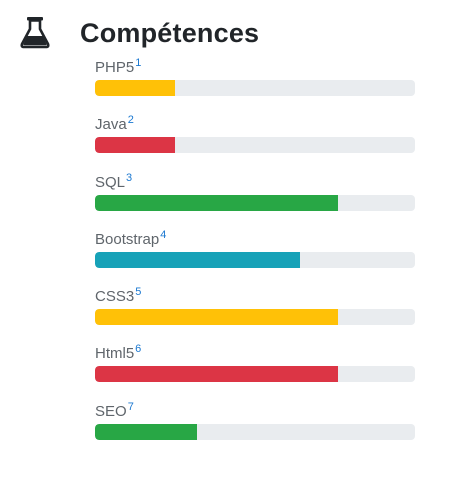  What do you see at coordinates (115, 67) in the screenshot?
I see `skill-name: PHP5` at bounding box center [115, 67].